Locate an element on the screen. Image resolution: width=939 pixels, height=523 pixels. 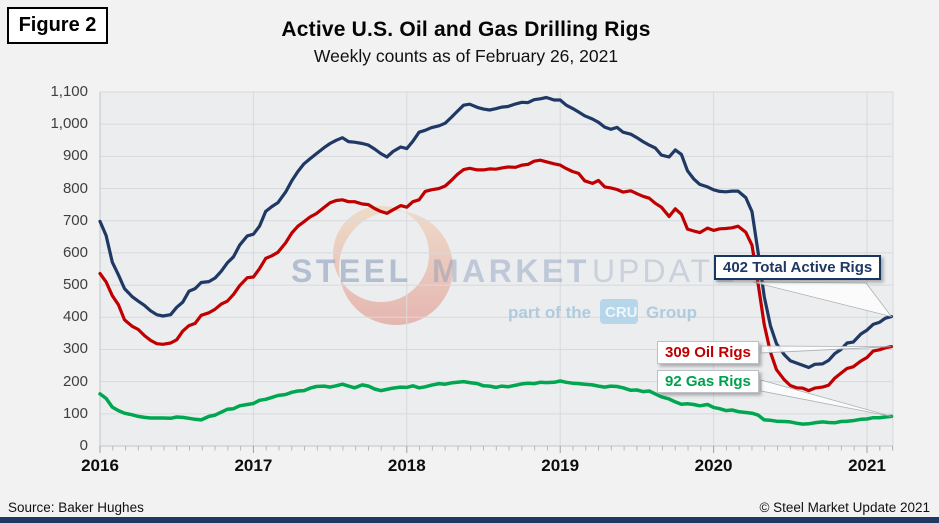
figure-label-text: Figure 2 is located at coordinates (57, 25).